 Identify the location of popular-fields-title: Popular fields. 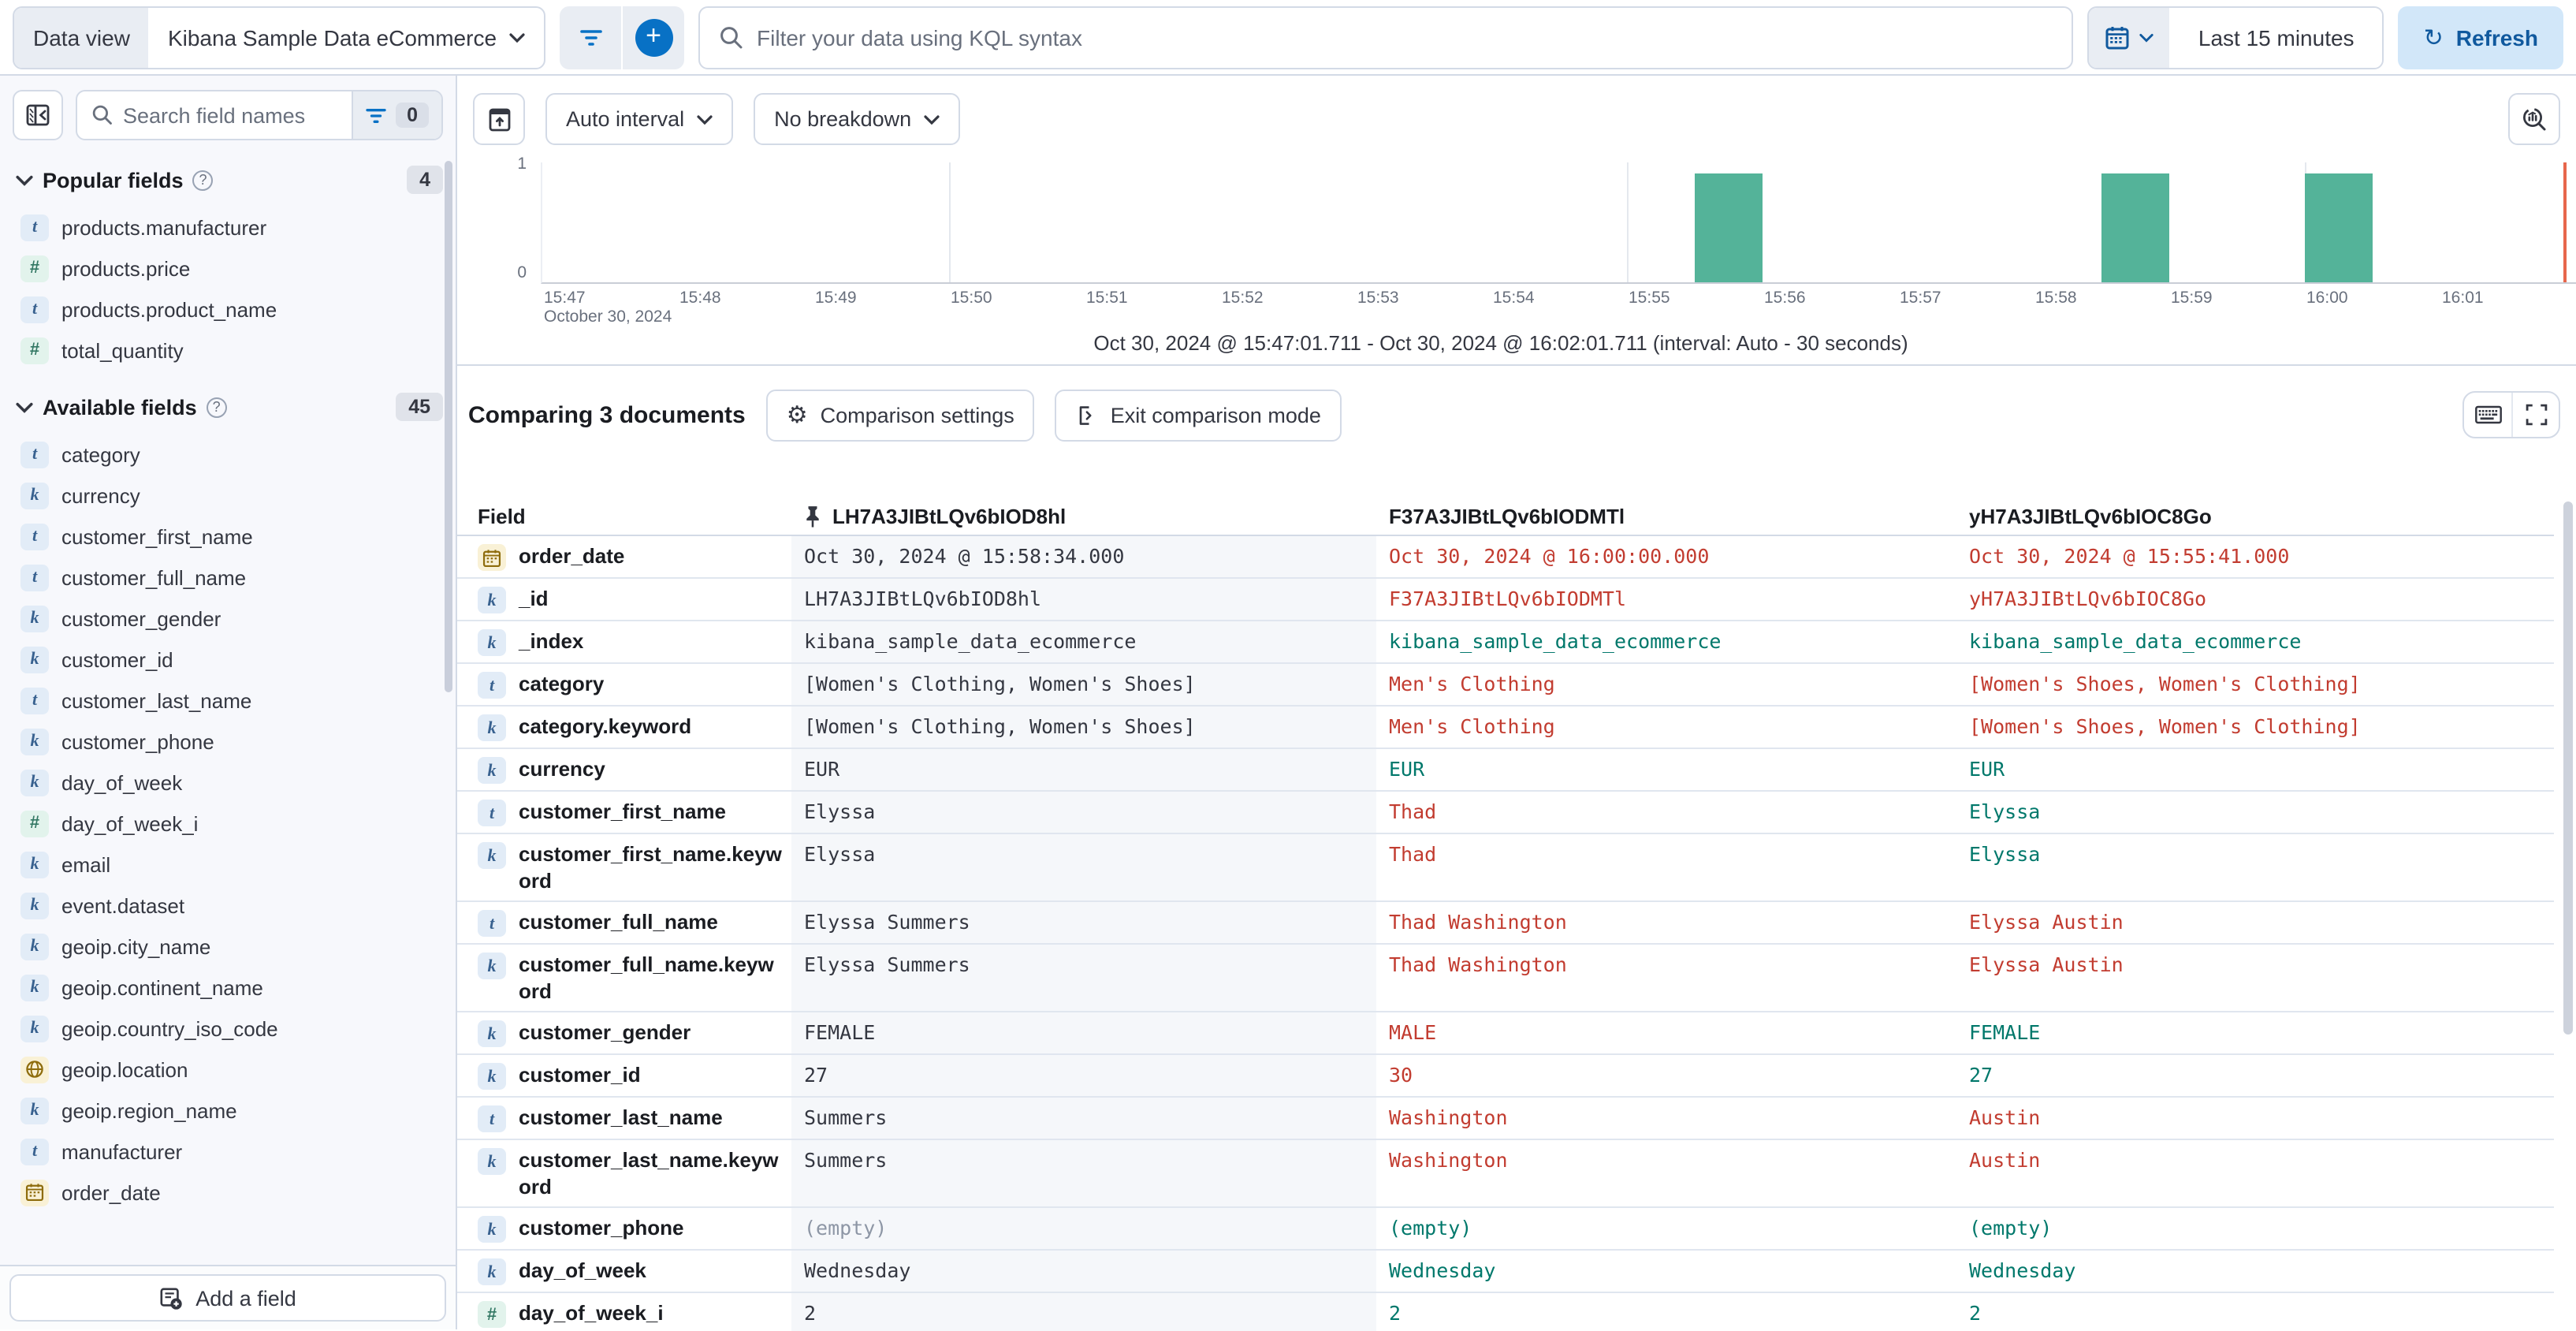
(113, 180).